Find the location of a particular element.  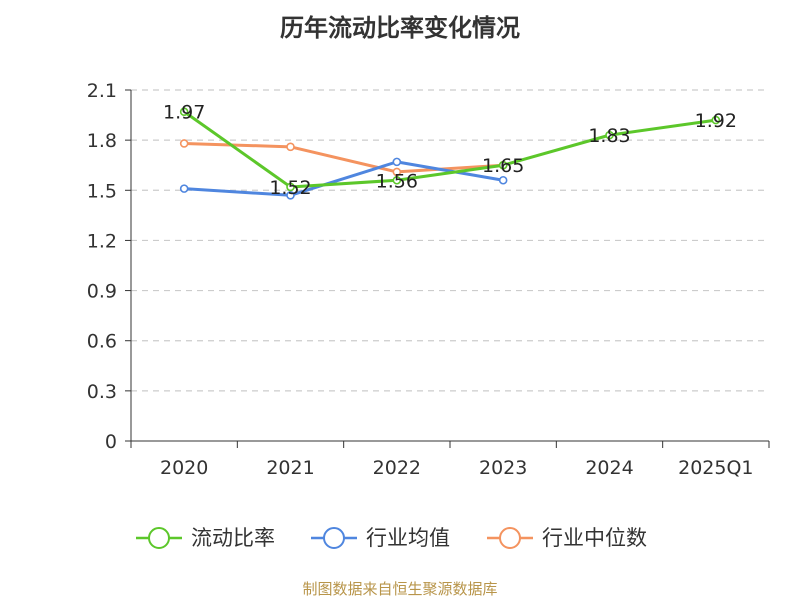

legend: 流动比率 行业均值 行业中位数 is located at coordinates (391, 538).